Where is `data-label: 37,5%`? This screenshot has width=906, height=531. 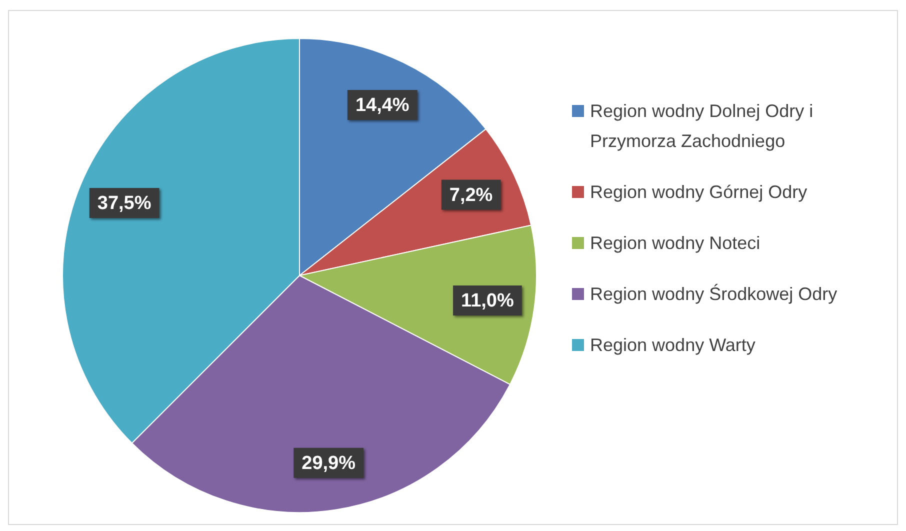
data-label: 37,5% is located at coordinates (124, 203).